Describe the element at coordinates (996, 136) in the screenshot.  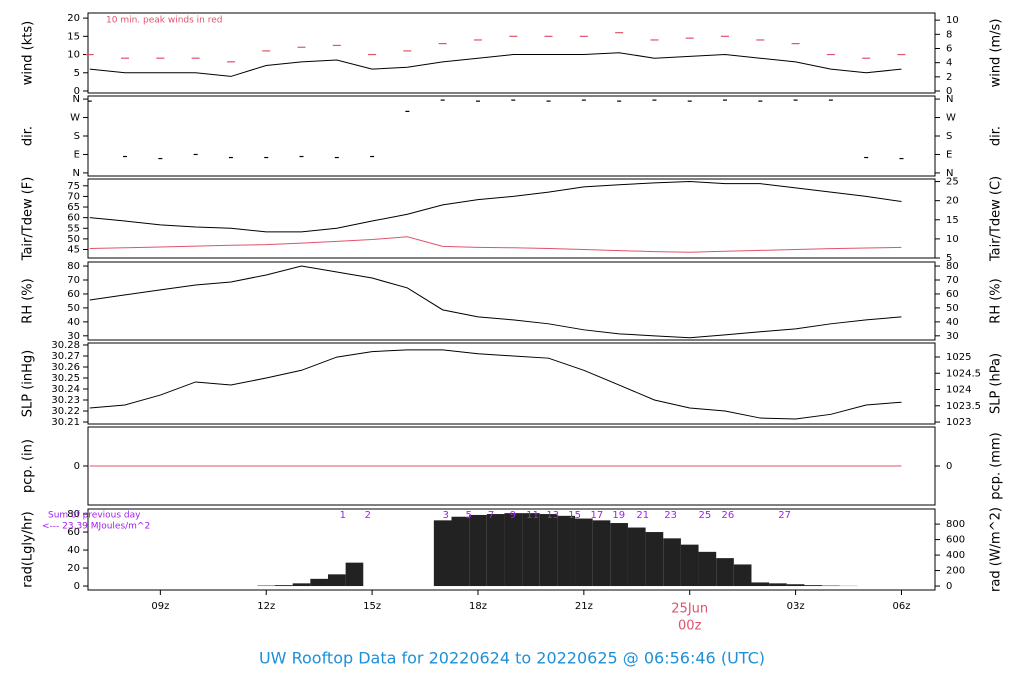
I see `y2-axis-label: dir.` at that location.